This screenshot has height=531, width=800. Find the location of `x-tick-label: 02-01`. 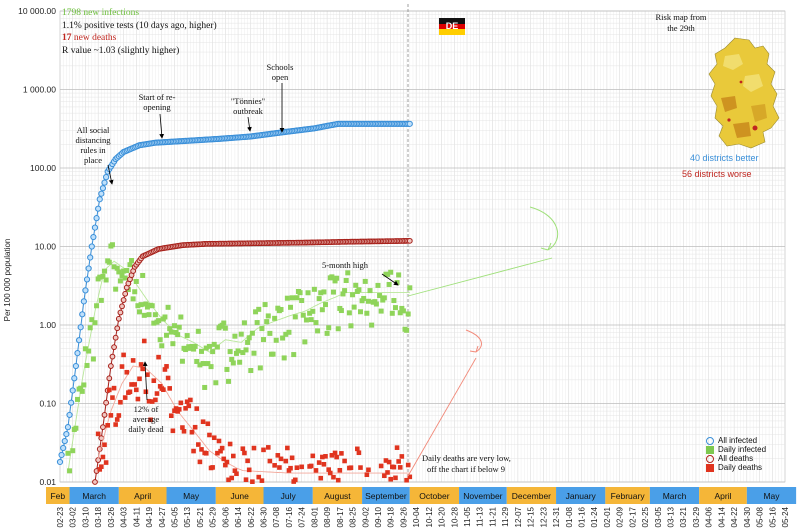

x-tick-label: 02-01 is located at coordinates (607, 516).